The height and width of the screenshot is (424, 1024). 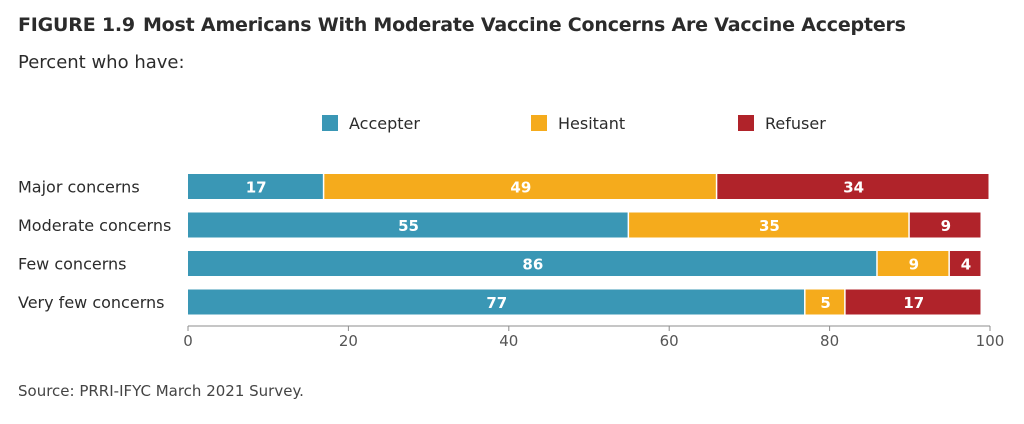 I want to click on data-label: 4, so click(x=966, y=265).